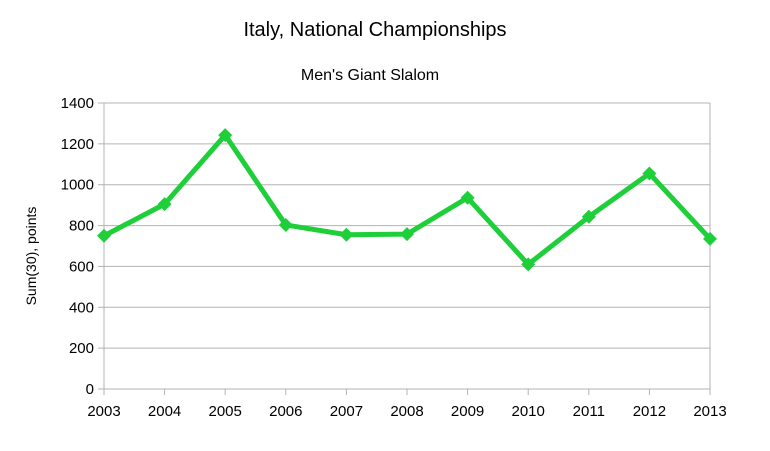  What do you see at coordinates (77, 246) in the screenshot?
I see `y-tick-labels: 0 200 400 600 800 1000 1200 1400` at bounding box center [77, 246].